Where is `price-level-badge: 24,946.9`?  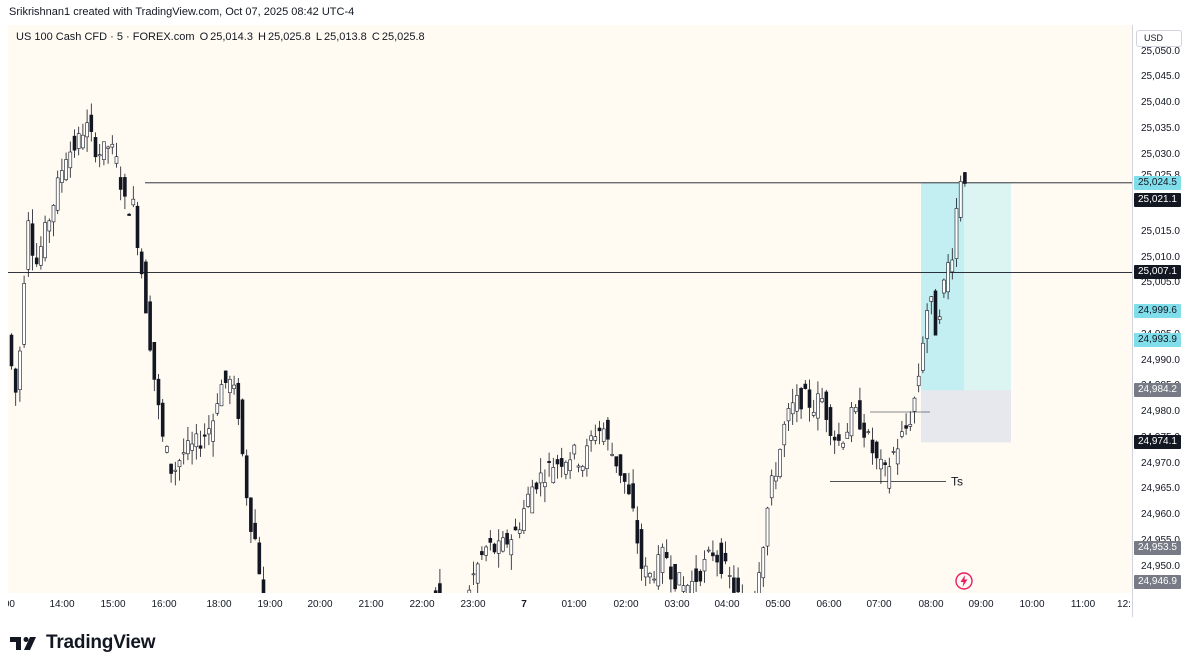
price-level-badge: 24,946.9 is located at coordinates (1157, 582).